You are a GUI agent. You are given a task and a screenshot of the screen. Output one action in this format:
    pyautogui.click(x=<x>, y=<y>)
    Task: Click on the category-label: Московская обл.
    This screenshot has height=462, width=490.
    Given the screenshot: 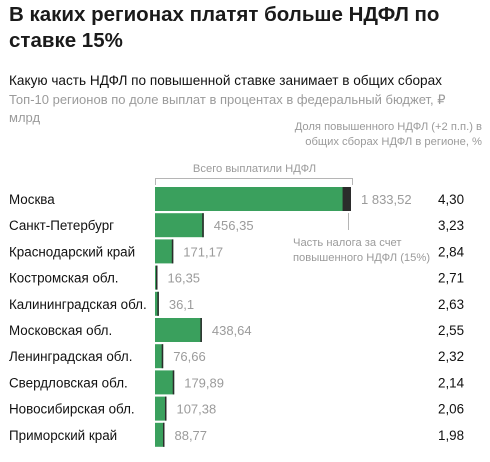 What is the action you would take?
    pyautogui.click(x=60, y=330)
    